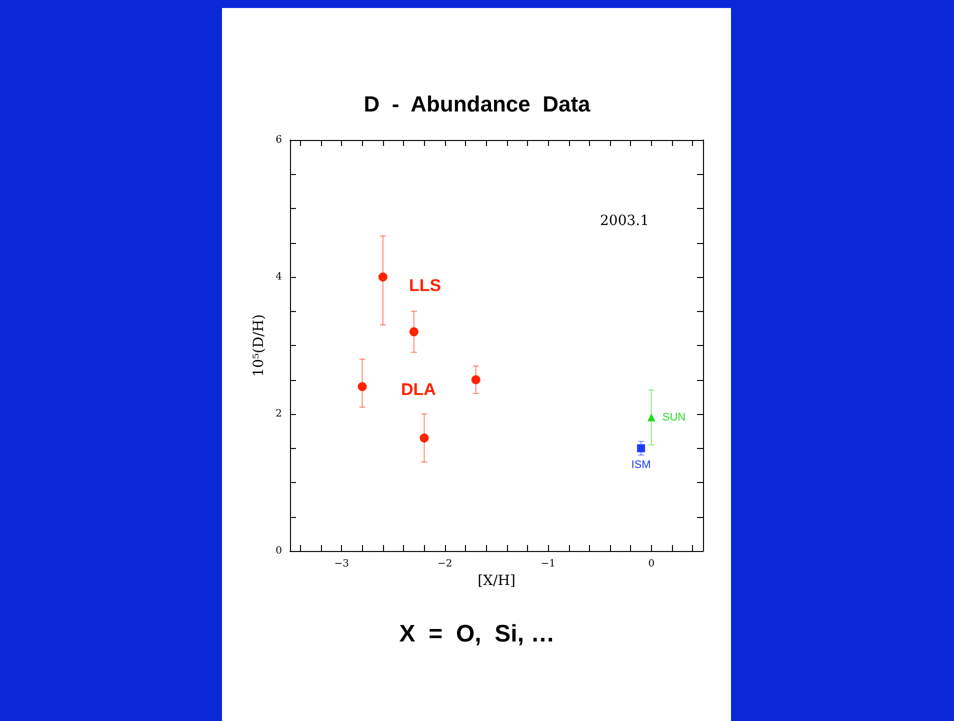 This screenshot has width=954, height=721. Describe the element at coordinates (641, 464) in the screenshot. I see `series-label: ISM` at that location.